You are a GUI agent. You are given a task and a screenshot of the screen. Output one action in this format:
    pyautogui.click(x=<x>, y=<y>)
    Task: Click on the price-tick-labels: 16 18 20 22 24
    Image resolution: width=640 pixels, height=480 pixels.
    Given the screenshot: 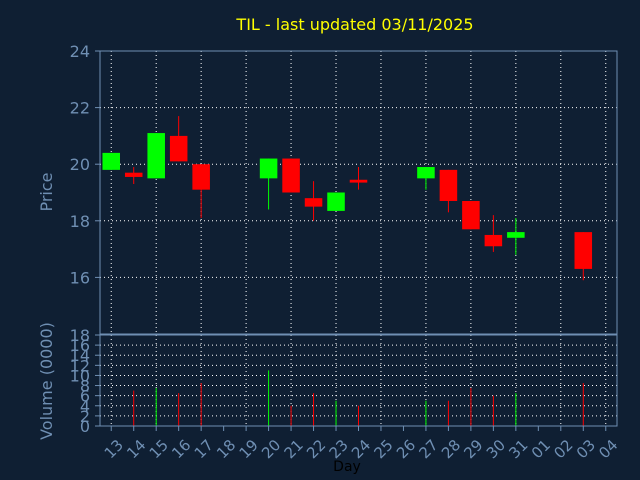 What is the action you would take?
    pyautogui.click(x=80, y=164)
    